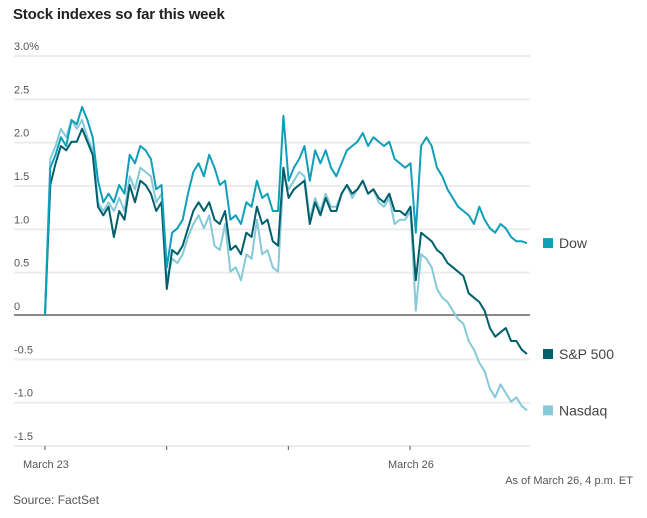 Image resolution: width=647 pixels, height=518 pixels. Describe the element at coordinates (23, 437) in the screenshot. I see `y-tick-label: -1.5` at that location.